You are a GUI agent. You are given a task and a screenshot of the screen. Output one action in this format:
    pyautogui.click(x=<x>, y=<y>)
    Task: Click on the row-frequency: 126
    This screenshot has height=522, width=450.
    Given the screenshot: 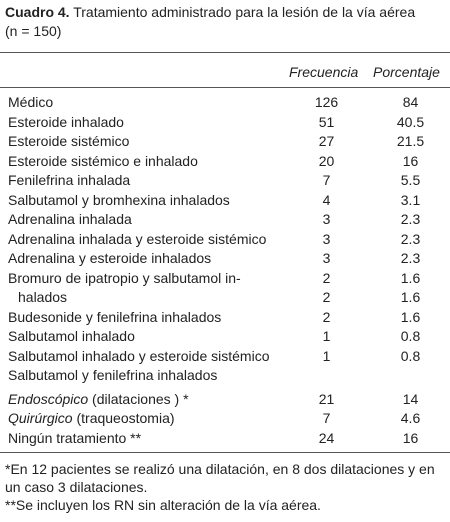 What is the action you would take?
    pyautogui.click(x=326, y=102)
    